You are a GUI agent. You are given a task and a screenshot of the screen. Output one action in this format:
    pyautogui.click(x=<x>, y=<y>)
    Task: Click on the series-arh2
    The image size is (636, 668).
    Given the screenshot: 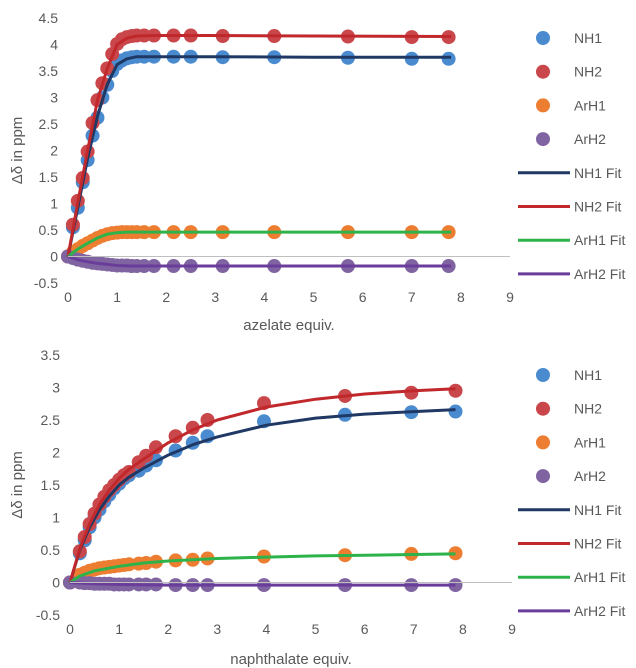 What is the action you would take?
    pyautogui.click(x=258, y=261)
    